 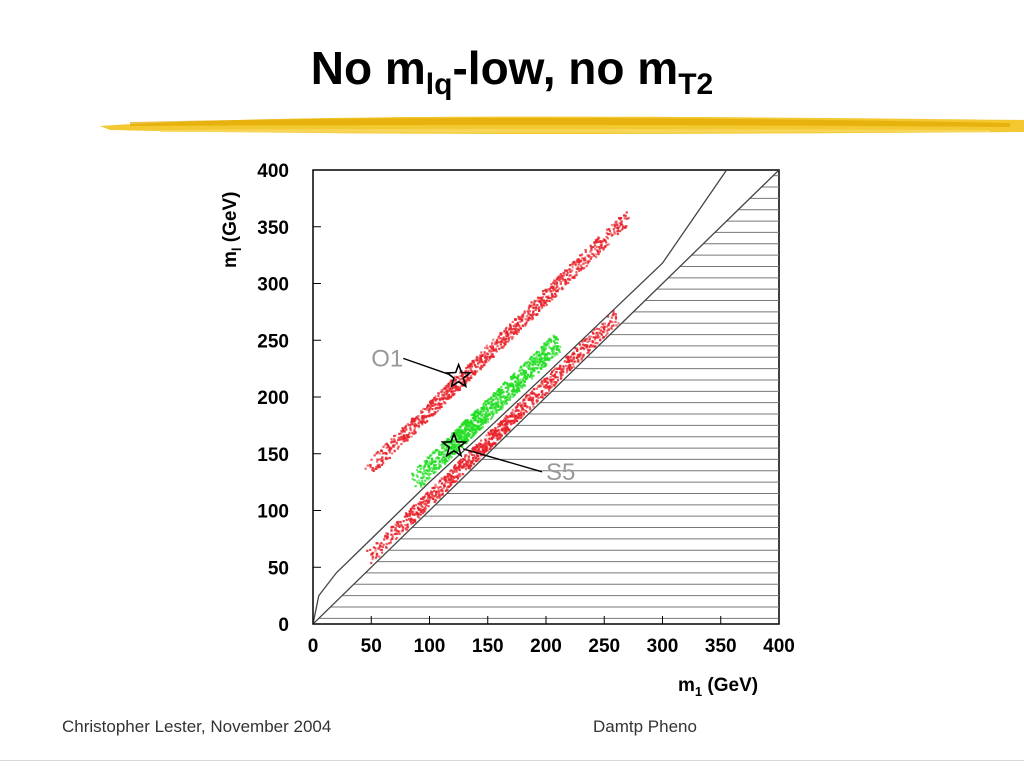 I want to click on x-tick-label: 50, so click(x=371, y=646).